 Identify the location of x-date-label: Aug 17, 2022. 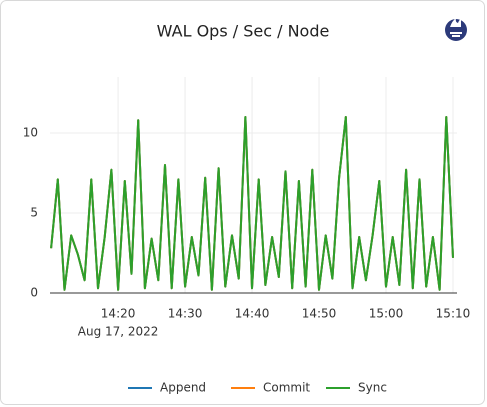
(118, 332).